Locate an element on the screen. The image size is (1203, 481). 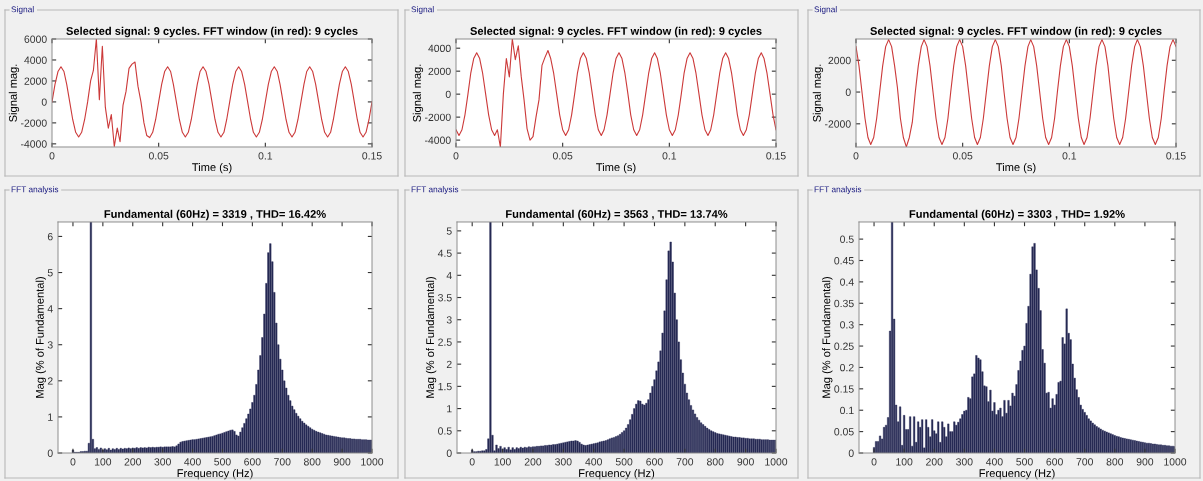
y-tick-label: 2.5 is located at coordinates (445, 342).